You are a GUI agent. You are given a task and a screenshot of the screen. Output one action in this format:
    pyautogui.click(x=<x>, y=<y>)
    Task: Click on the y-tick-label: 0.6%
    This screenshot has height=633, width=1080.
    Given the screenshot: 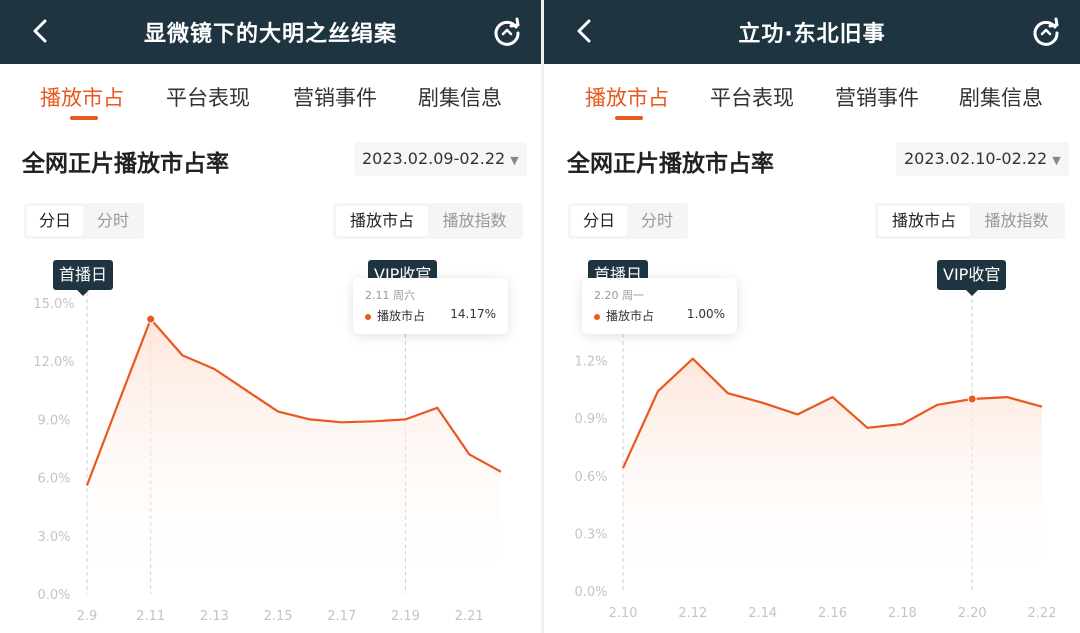 What is the action you would take?
    pyautogui.click(x=590, y=477)
    